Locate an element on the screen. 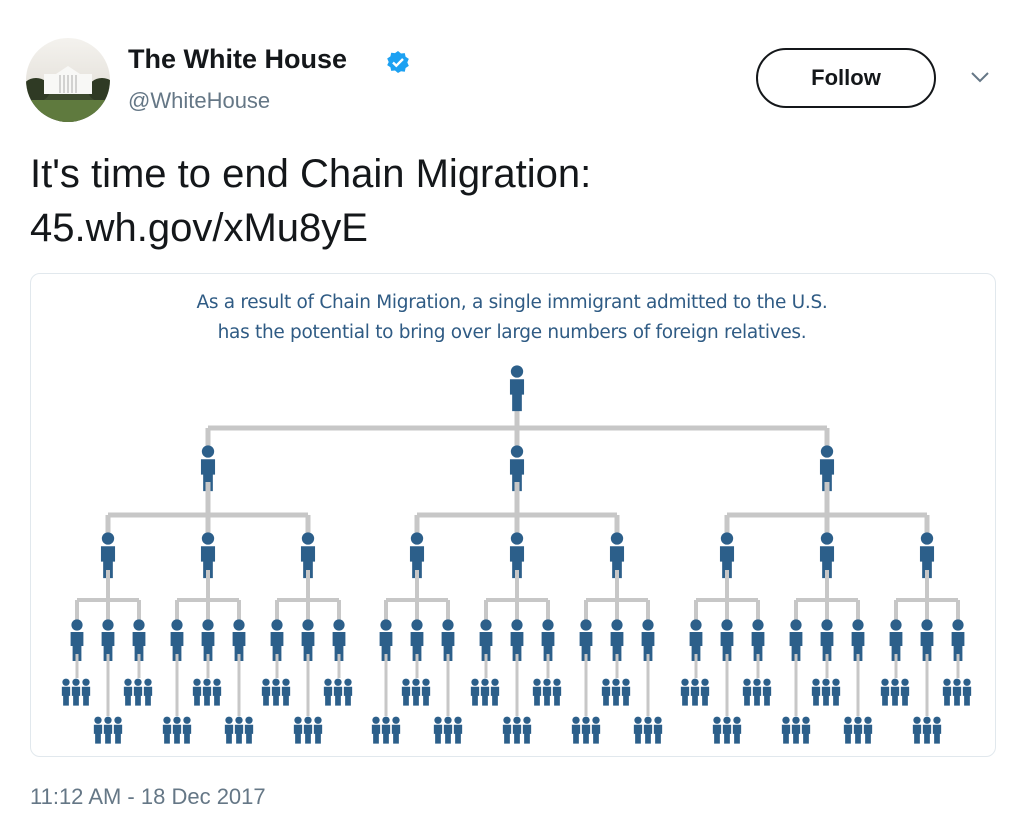  follow-button: Follow is located at coordinates (846, 78).